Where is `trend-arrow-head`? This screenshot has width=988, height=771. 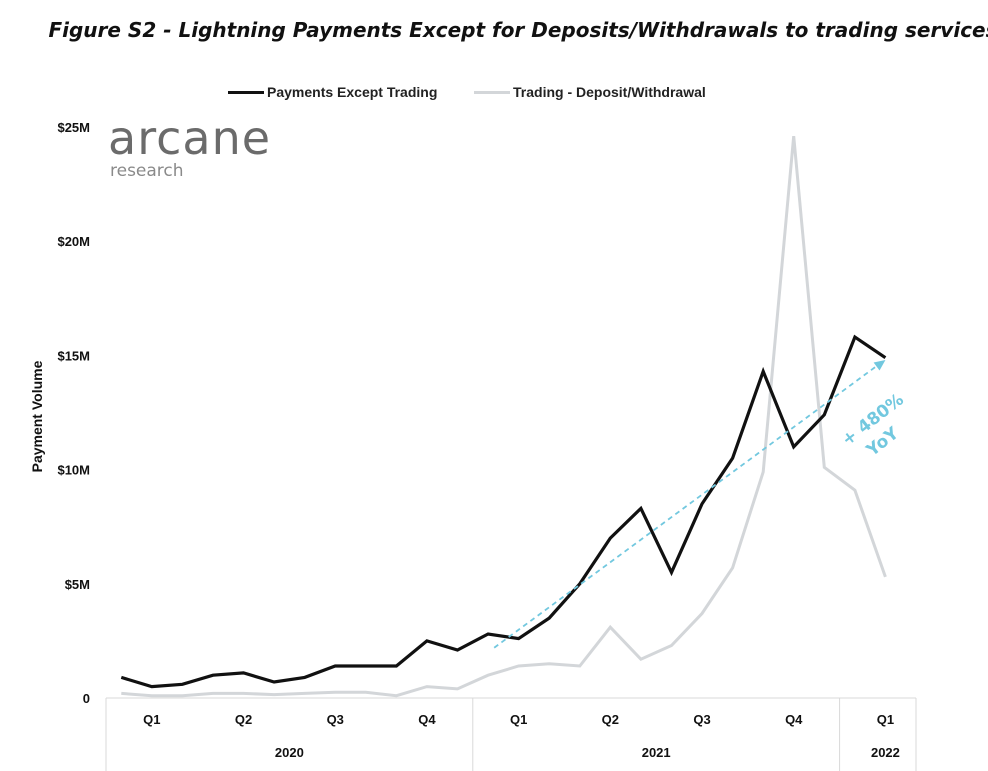
trend-arrow-head is located at coordinates (879, 365).